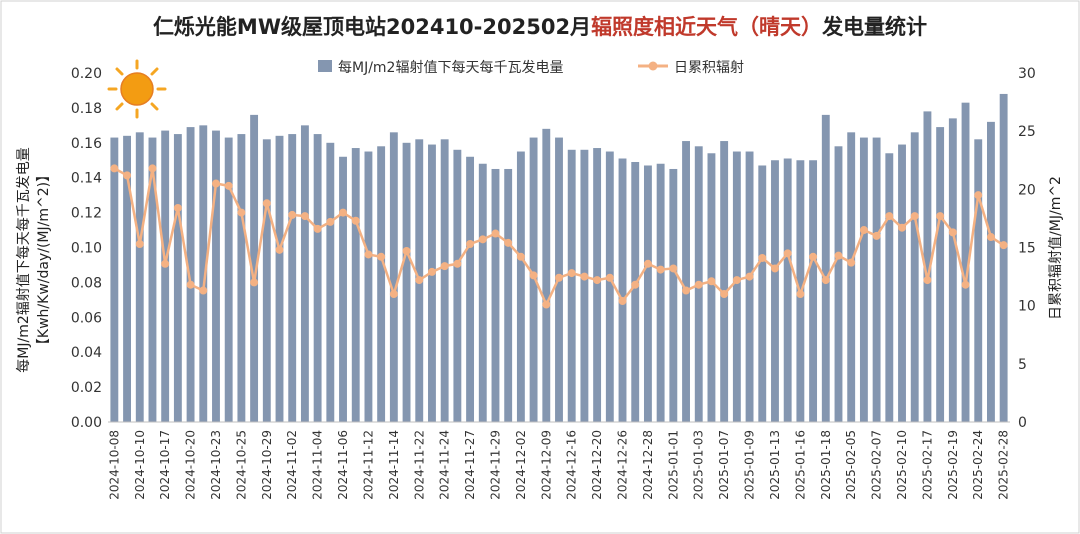 Image resolution: width=1080 pixels, height=534 pixels. I want to click on title-part-highlight: 辐照度相近天气（晴天）, so click(706, 27).